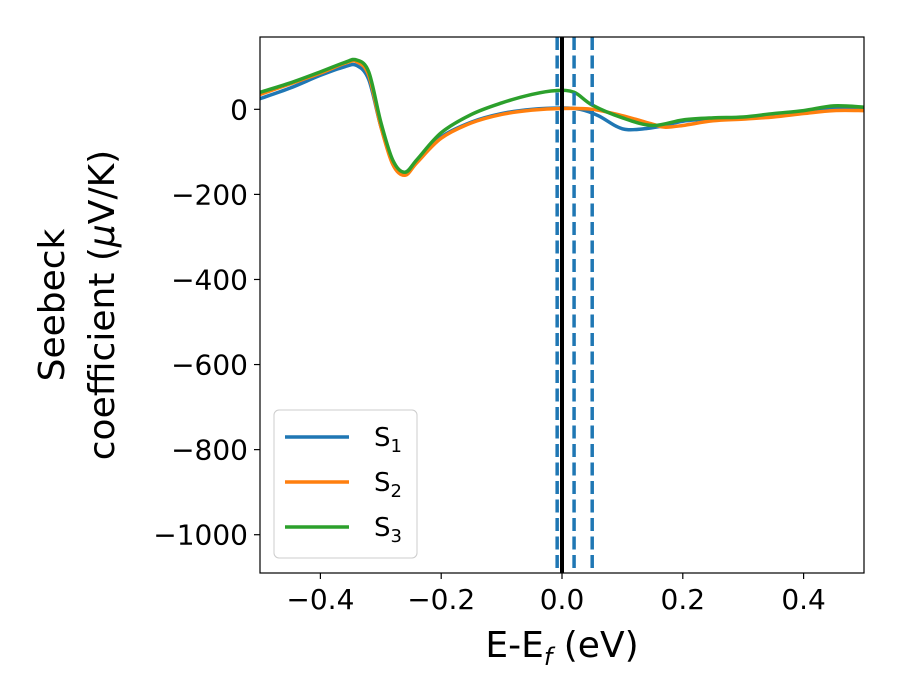  Describe the element at coordinates (209, 450) in the screenshot. I see `y-tick-label: −800` at that location.